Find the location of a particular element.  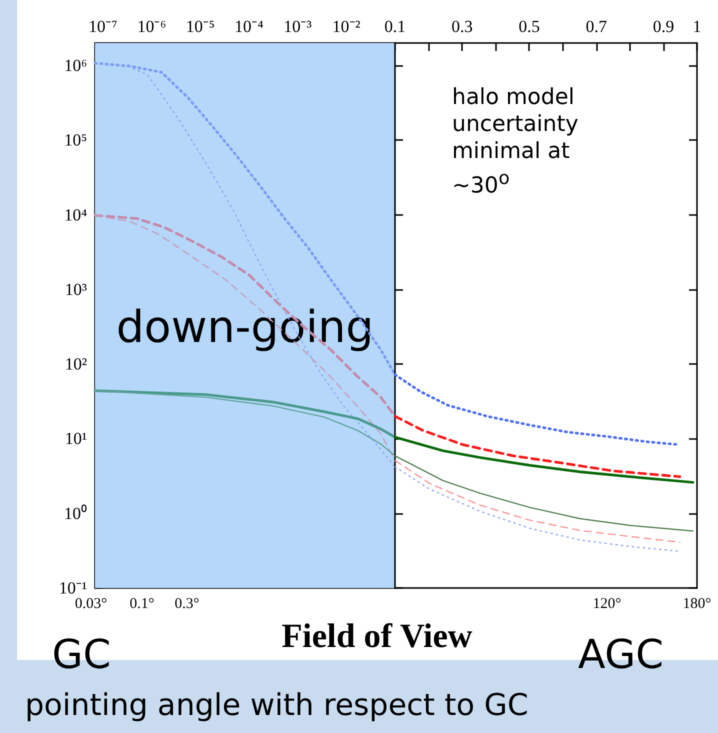

text: 0.3° is located at coordinates (187, 604).